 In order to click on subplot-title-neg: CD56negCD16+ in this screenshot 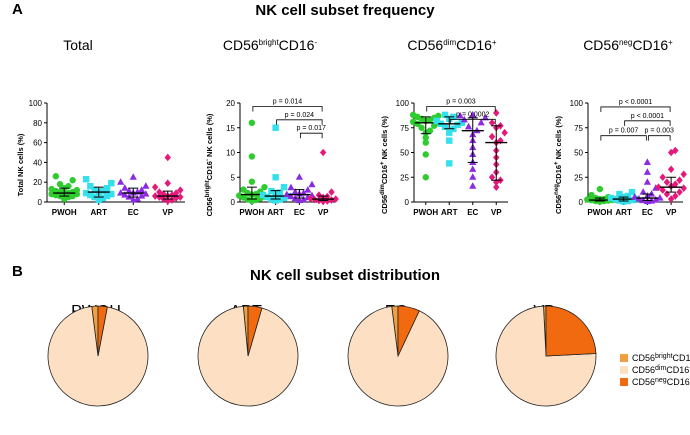, I will do `click(628, 45)`.